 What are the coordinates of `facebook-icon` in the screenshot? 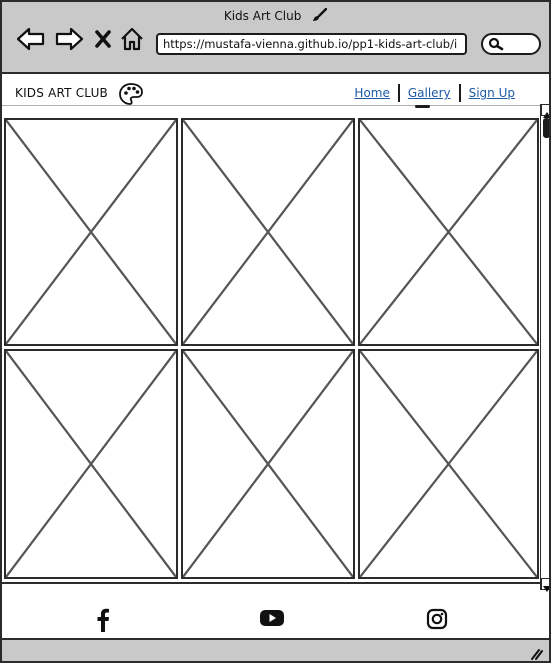 It's located at (103, 622).